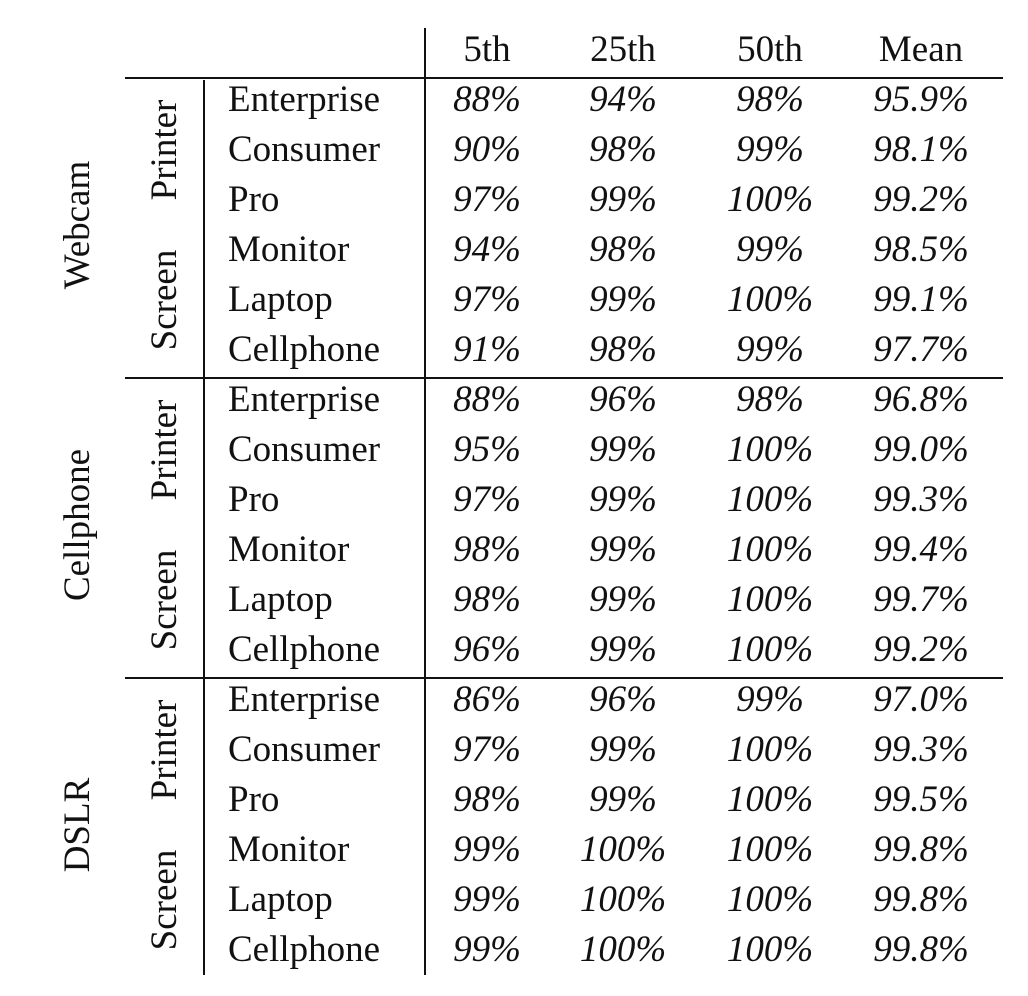 Image resolution: width=1028 pixels, height=996 pixels. What do you see at coordinates (921, 599) in the screenshot?
I see `value-cell: 99.7%` at bounding box center [921, 599].